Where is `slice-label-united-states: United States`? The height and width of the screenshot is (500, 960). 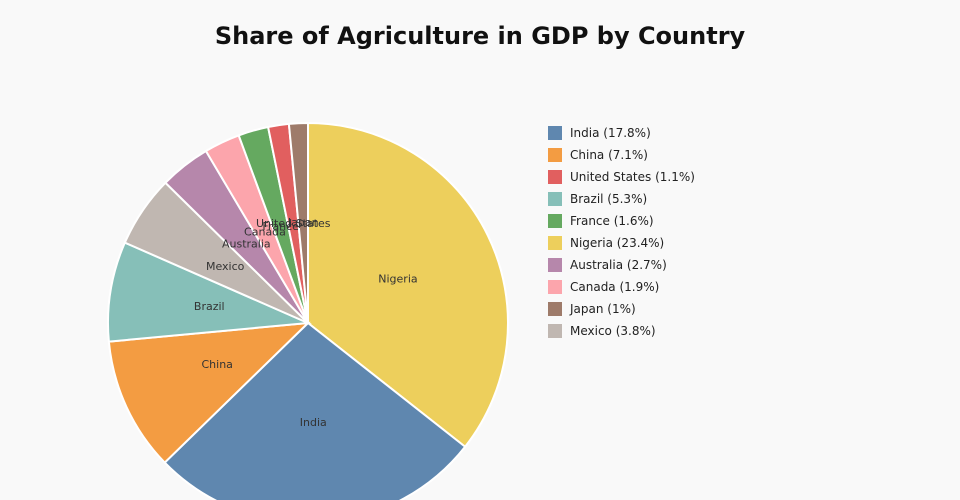 slice-label-united-states: United States is located at coordinates (293, 223).